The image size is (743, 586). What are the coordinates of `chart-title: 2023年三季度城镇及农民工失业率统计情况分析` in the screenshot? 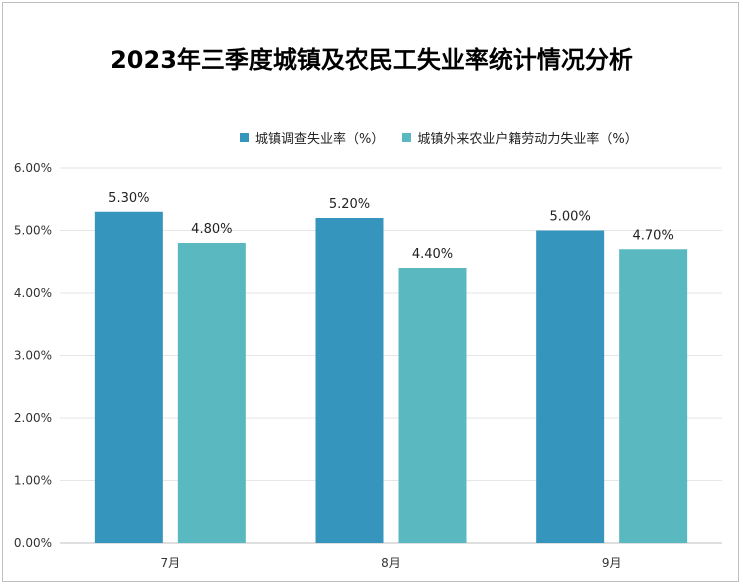 It's located at (371, 60).